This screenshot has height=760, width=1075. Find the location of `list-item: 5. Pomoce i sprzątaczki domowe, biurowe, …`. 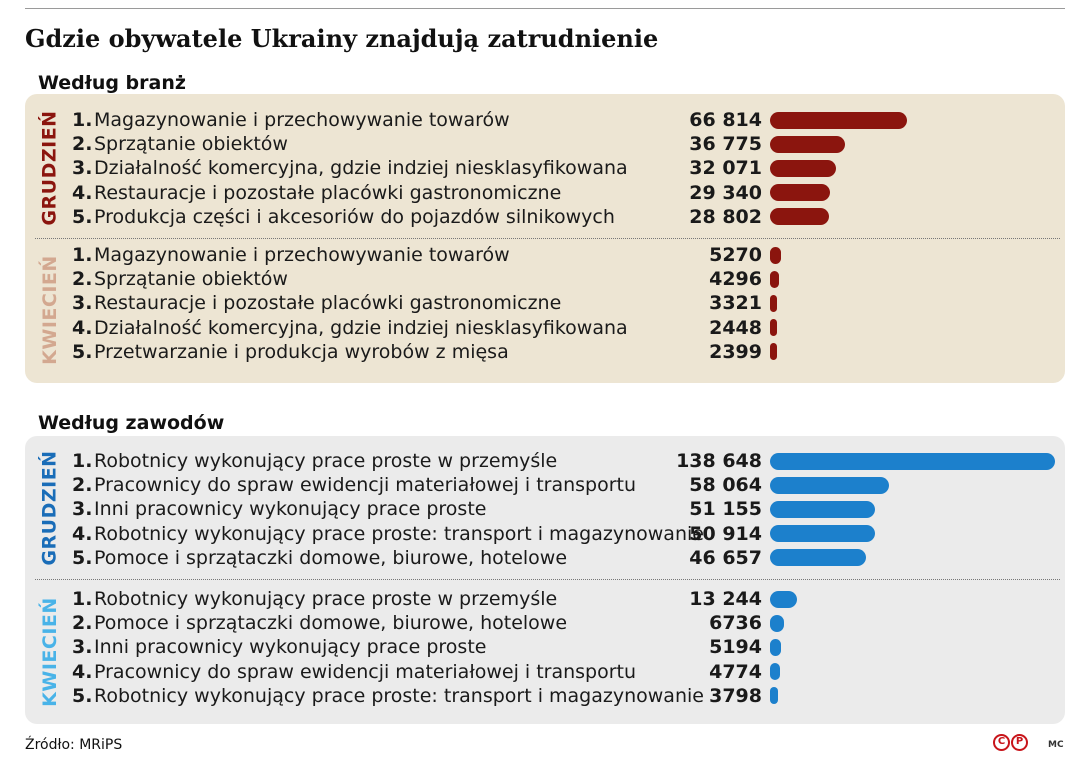

list-item: 5. Pomoce i sprzątaczki domowe, biurowe, … is located at coordinates (417, 558).